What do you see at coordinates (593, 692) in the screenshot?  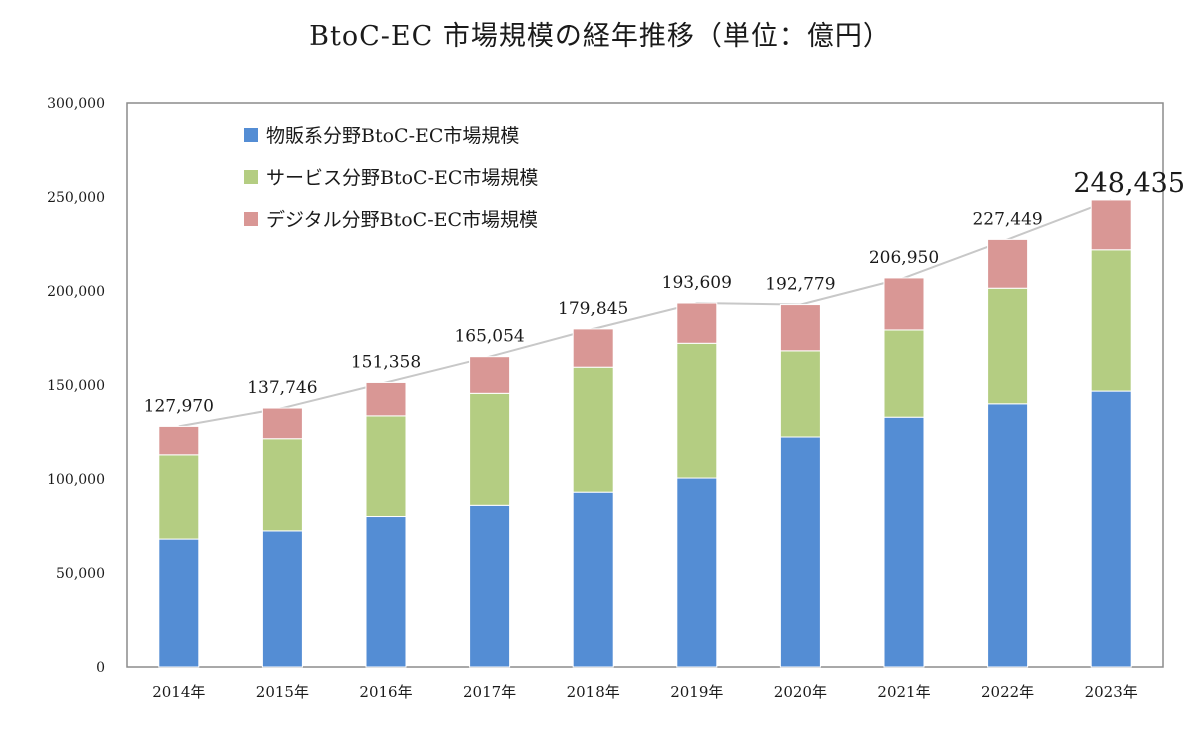 I see `x-category-label: 2018年` at bounding box center [593, 692].